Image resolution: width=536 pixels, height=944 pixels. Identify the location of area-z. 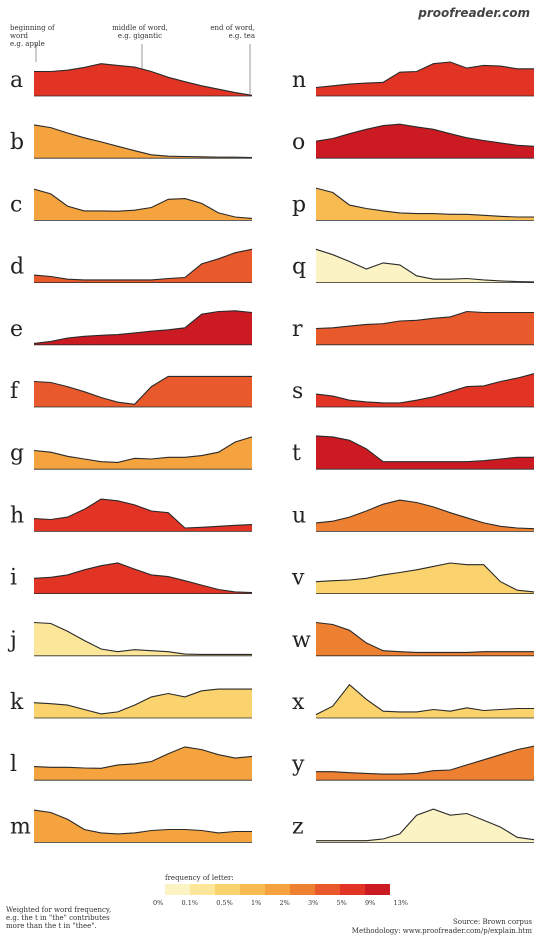
(425, 826).